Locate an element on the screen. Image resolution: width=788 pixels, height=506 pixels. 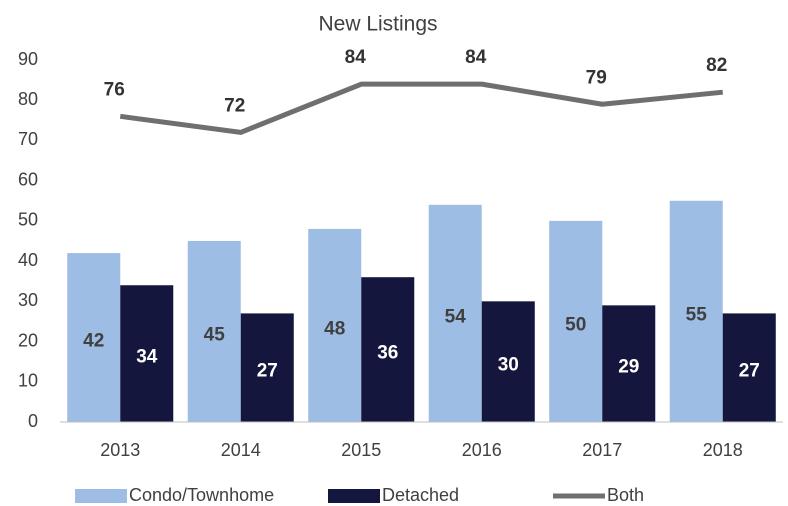
chart-title: New Listings is located at coordinates (377, 24).